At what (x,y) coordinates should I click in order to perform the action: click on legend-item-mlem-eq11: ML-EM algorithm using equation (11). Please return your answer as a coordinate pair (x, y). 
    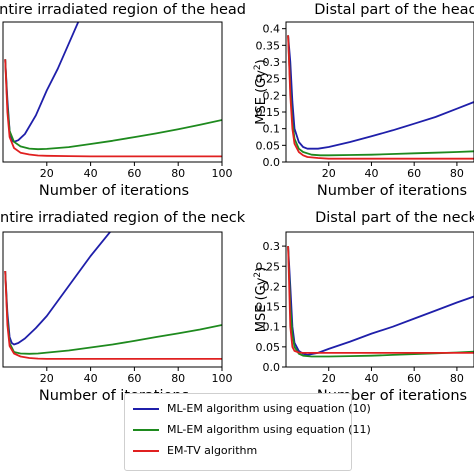
    Looking at the image, I should click on (252, 429).